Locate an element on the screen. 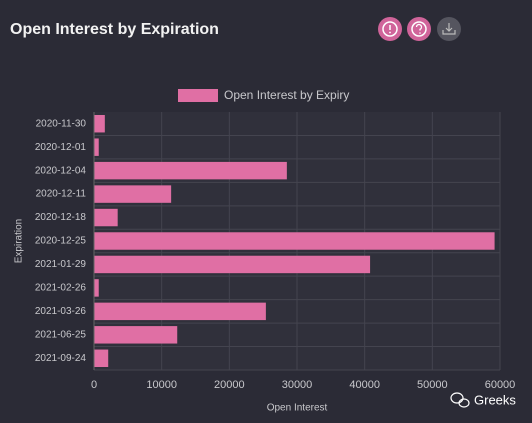 The height and width of the screenshot is (423, 532). y-tick-label: 2020-12-18 is located at coordinates (61, 217).